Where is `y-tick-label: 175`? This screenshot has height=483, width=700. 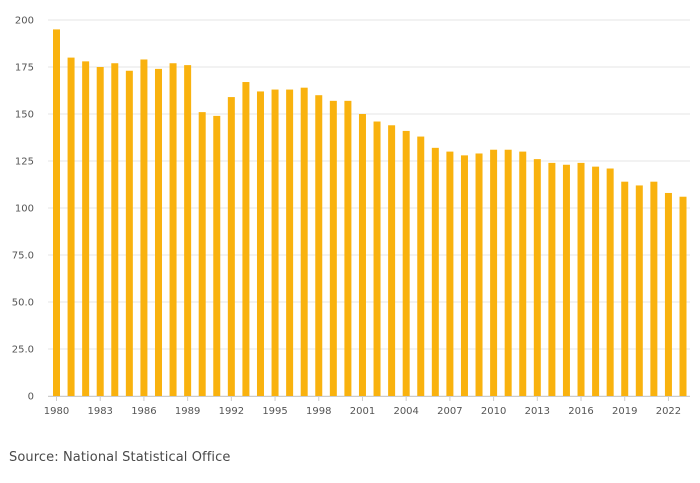
y-tick-label: 175 is located at coordinates (24, 68).